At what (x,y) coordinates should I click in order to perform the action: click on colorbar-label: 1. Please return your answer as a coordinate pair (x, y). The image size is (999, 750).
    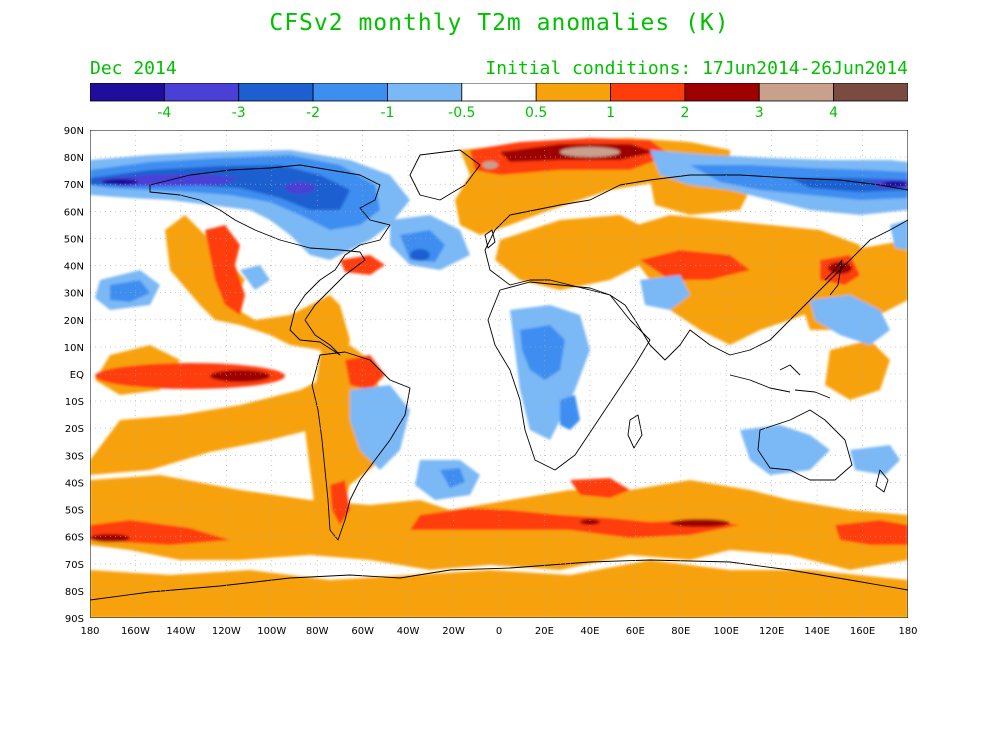
    Looking at the image, I should click on (610, 113).